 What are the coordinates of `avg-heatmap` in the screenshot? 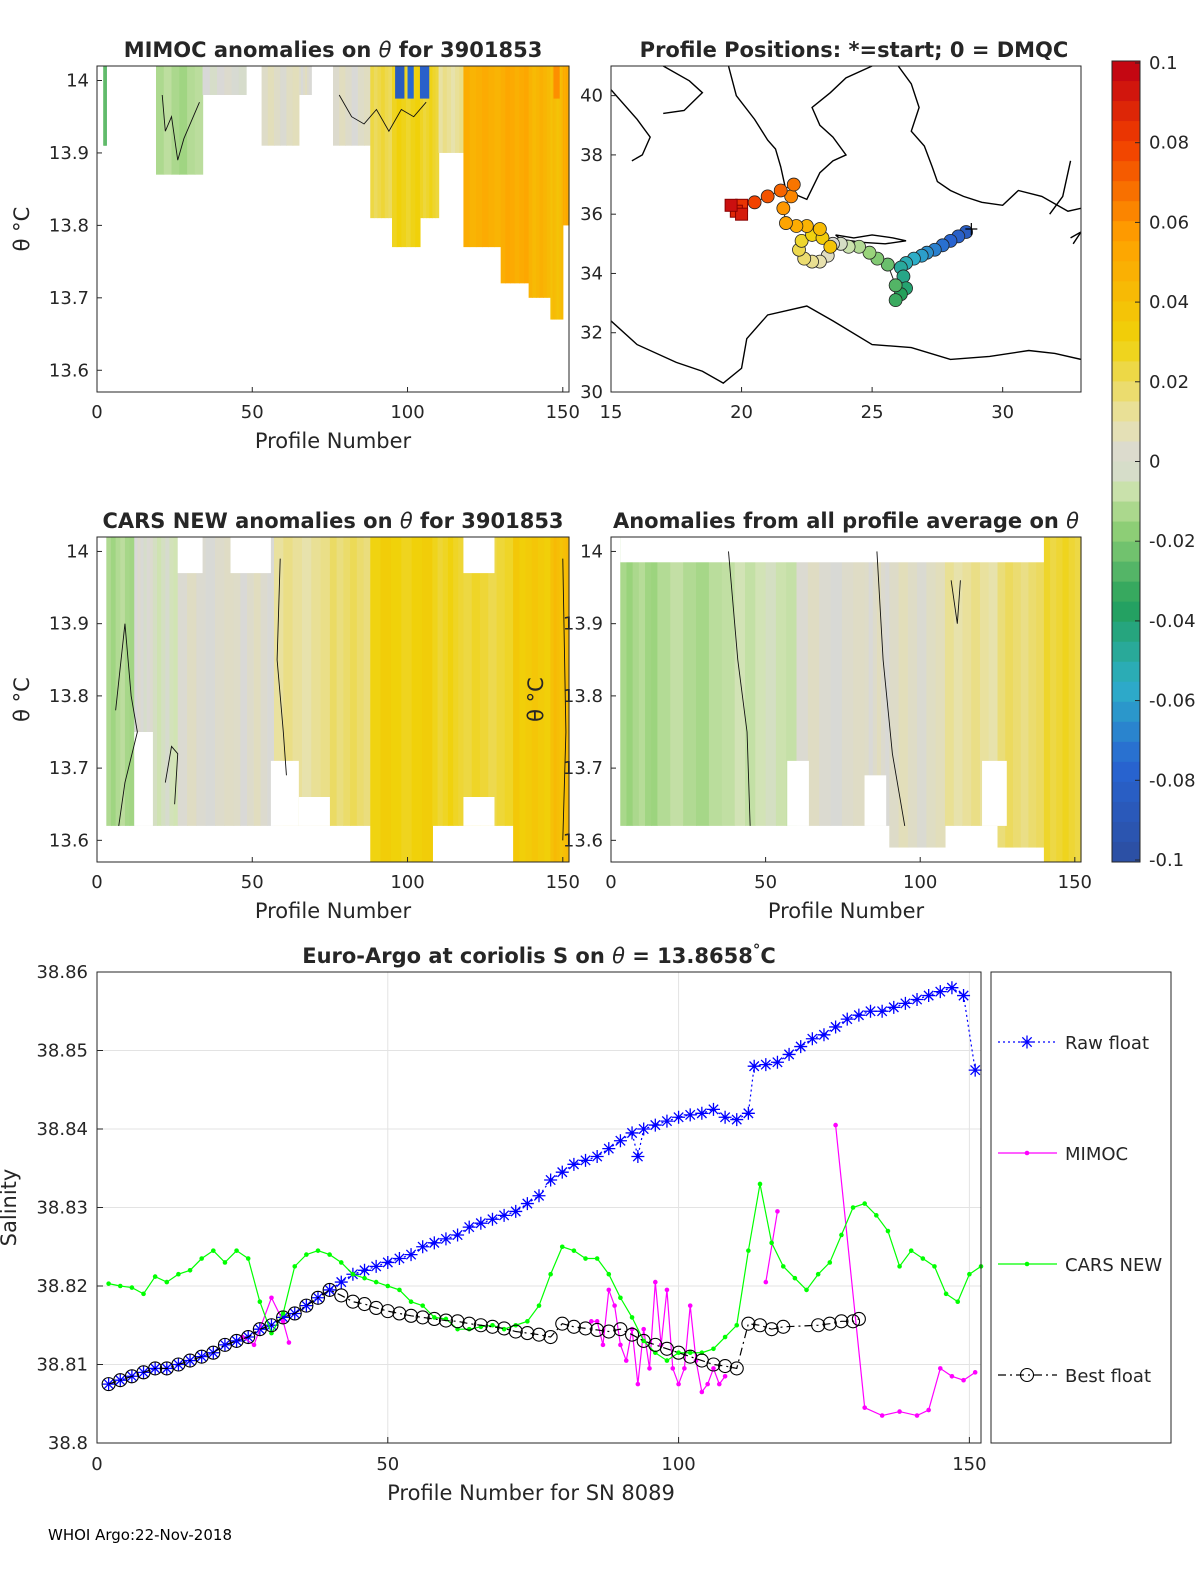 It's located at (851, 699).